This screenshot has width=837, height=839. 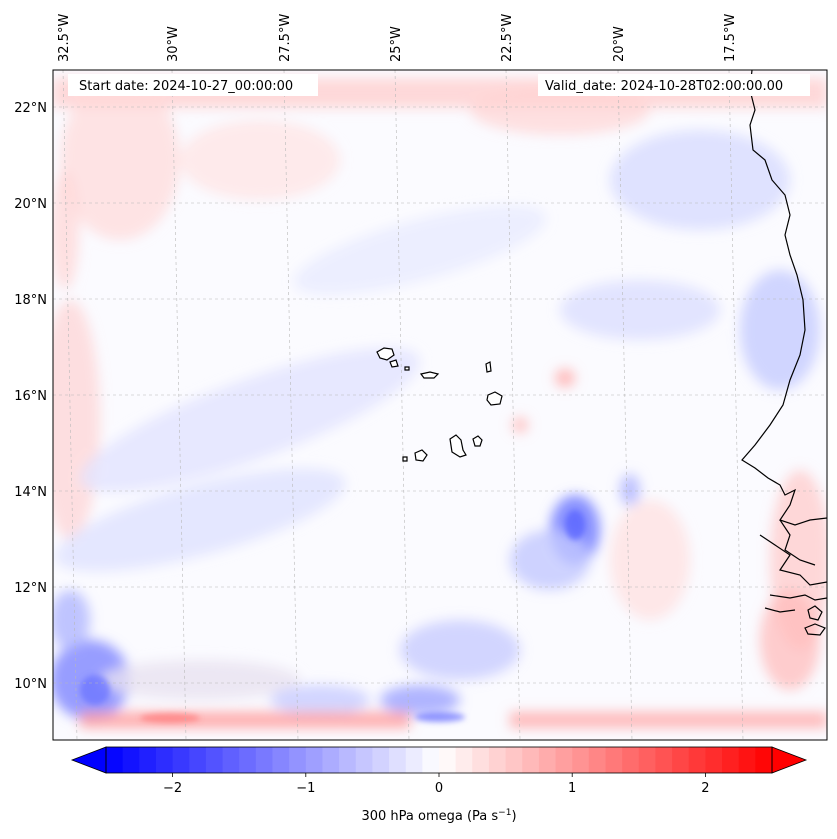 I want to click on cape-verde-islands, so click(x=439, y=404).